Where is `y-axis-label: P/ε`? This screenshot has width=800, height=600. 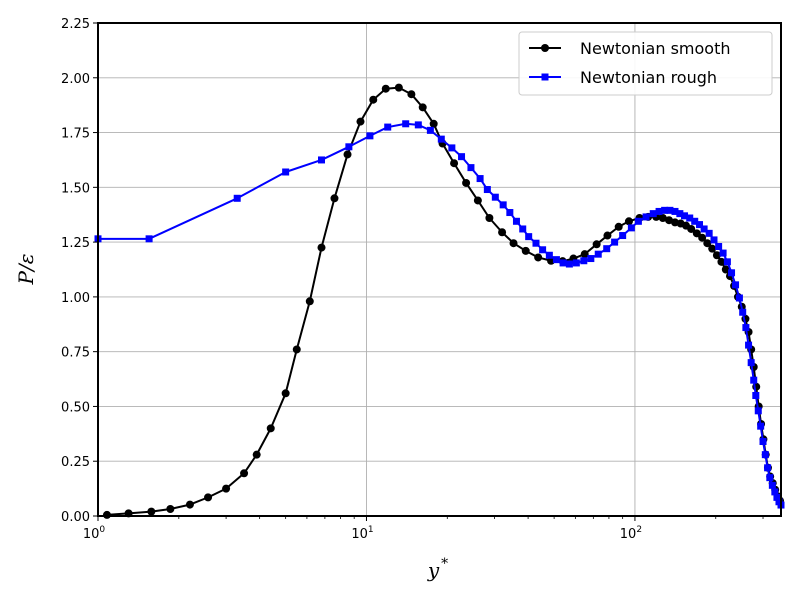 y-axis-label: P/ε is located at coordinates (26, 270).